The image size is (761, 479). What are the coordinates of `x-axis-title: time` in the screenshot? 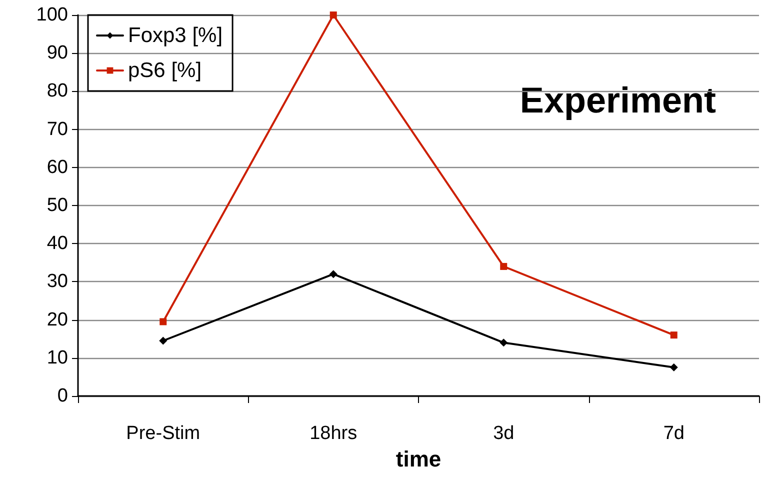 It's located at (419, 459).